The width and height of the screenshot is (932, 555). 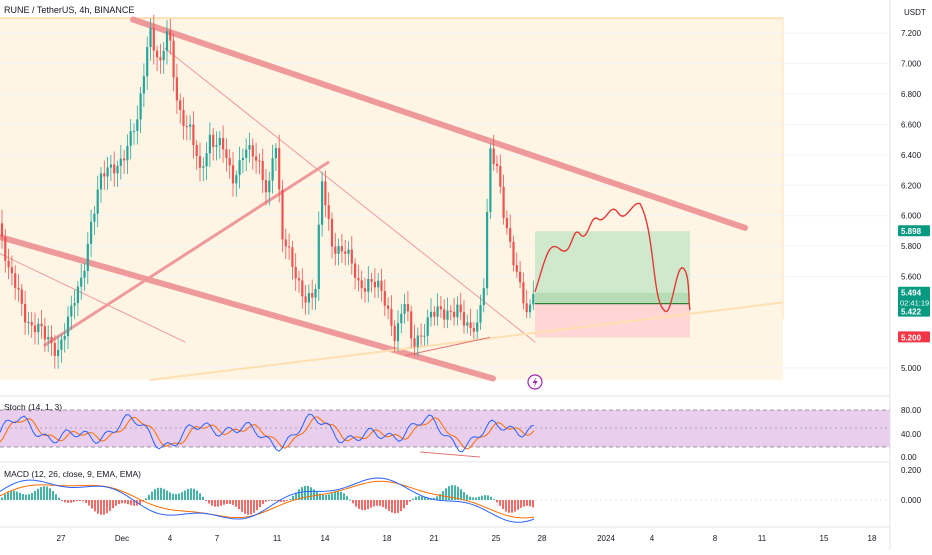 What do you see at coordinates (872, 538) in the screenshot?
I see `time-label: 18` at bounding box center [872, 538].